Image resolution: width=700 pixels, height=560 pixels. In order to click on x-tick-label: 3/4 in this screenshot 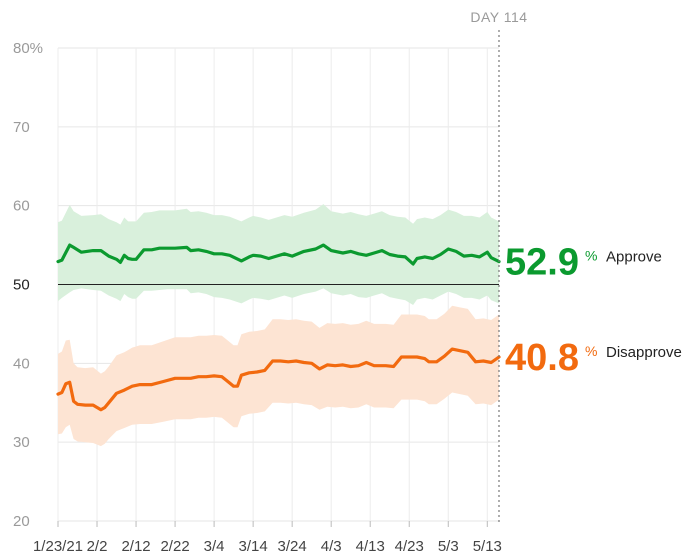, I will do `click(214, 546)`.